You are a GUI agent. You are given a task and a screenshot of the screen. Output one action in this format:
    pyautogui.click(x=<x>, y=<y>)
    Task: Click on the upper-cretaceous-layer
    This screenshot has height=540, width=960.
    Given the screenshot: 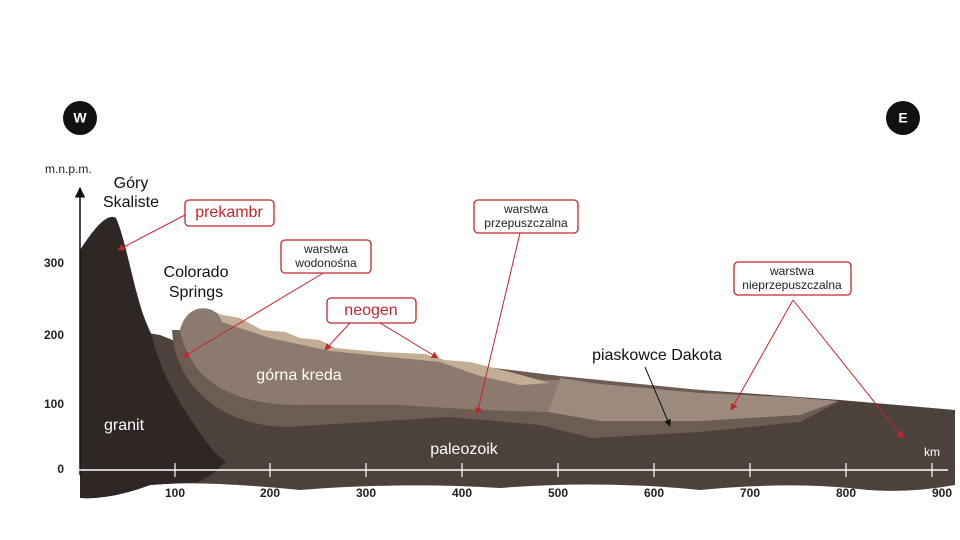 What is the action you would take?
    pyautogui.click(x=370, y=360)
    